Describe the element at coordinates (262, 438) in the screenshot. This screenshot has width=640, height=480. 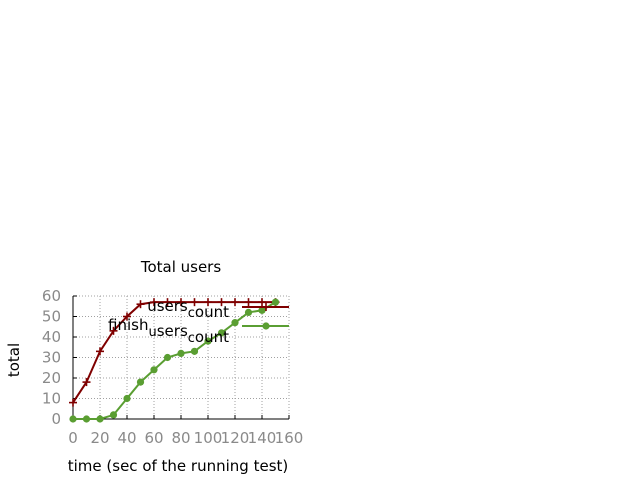
I see `x-tick-label: 140` at that location.